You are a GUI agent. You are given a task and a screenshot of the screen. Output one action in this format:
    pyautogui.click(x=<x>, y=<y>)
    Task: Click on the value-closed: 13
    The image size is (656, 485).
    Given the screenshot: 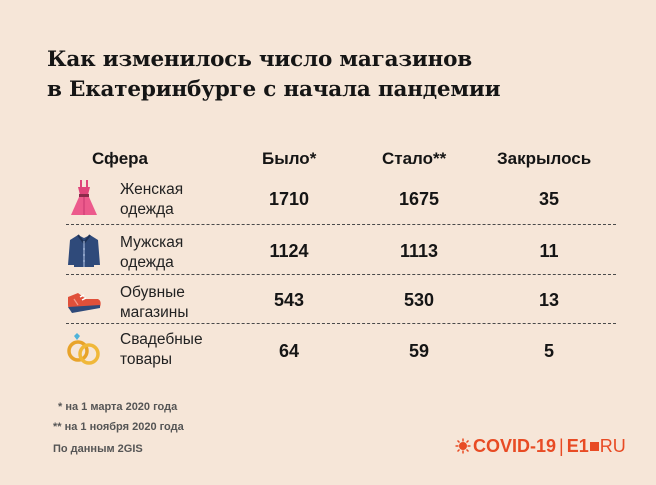 What is the action you would take?
    pyautogui.click(x=549, y=300)
    